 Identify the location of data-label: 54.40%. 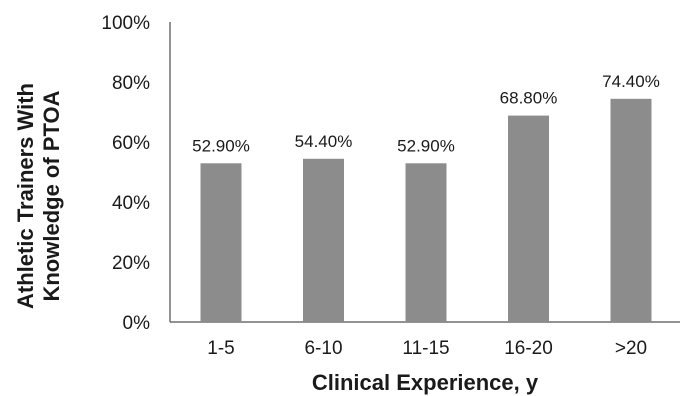
(324, 141).